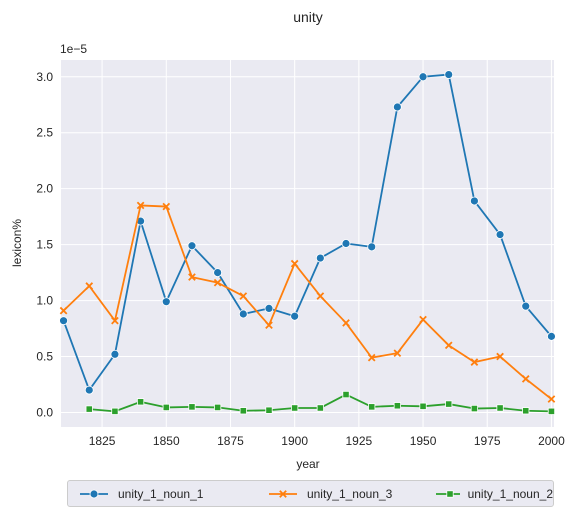 The image size is (575, 515). What do you see at coordinates (487, 441) in the screenshot?
I see `x-tick-label: 1975` at bounding box center [487, 441].